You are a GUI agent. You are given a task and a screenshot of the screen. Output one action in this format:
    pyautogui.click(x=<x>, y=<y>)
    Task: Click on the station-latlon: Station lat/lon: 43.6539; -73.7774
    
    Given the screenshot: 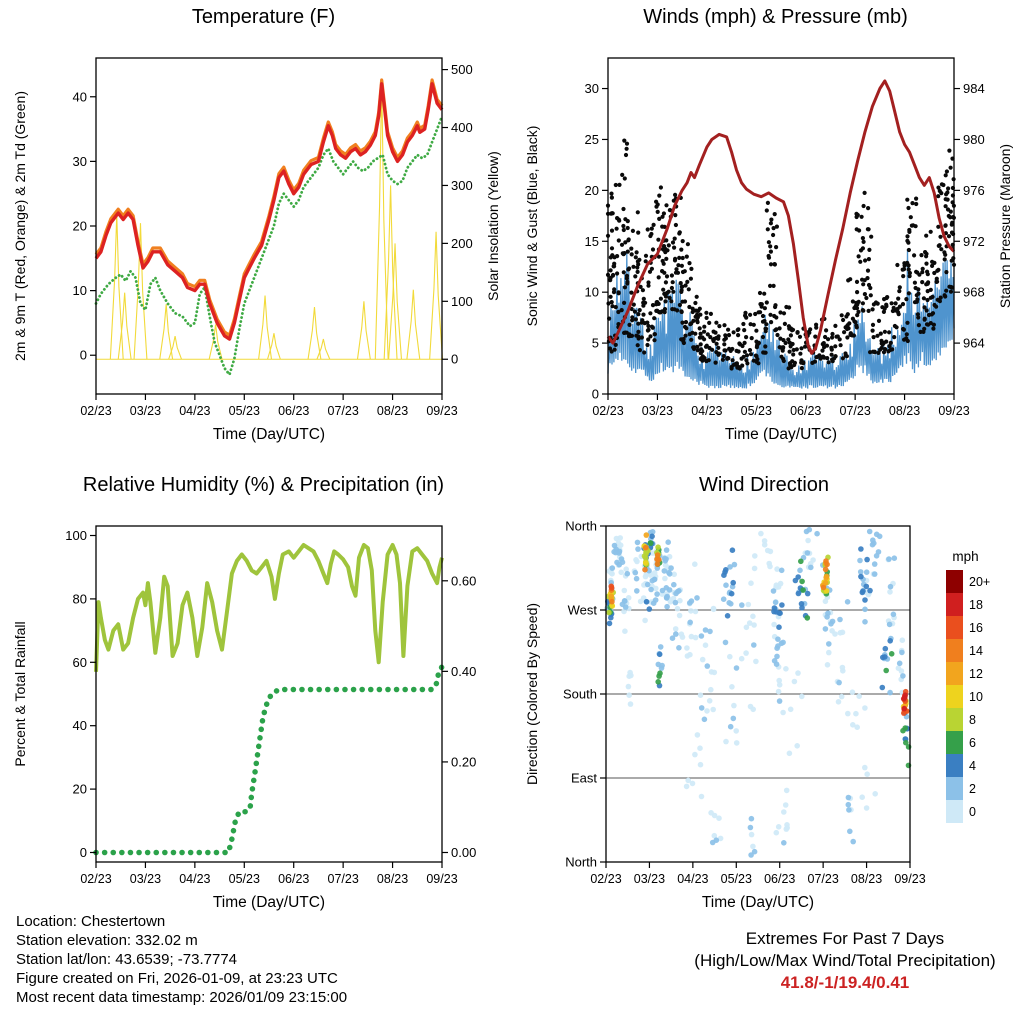 What is the action you would take?
    pyautogui.click(x=127, y=959)
    